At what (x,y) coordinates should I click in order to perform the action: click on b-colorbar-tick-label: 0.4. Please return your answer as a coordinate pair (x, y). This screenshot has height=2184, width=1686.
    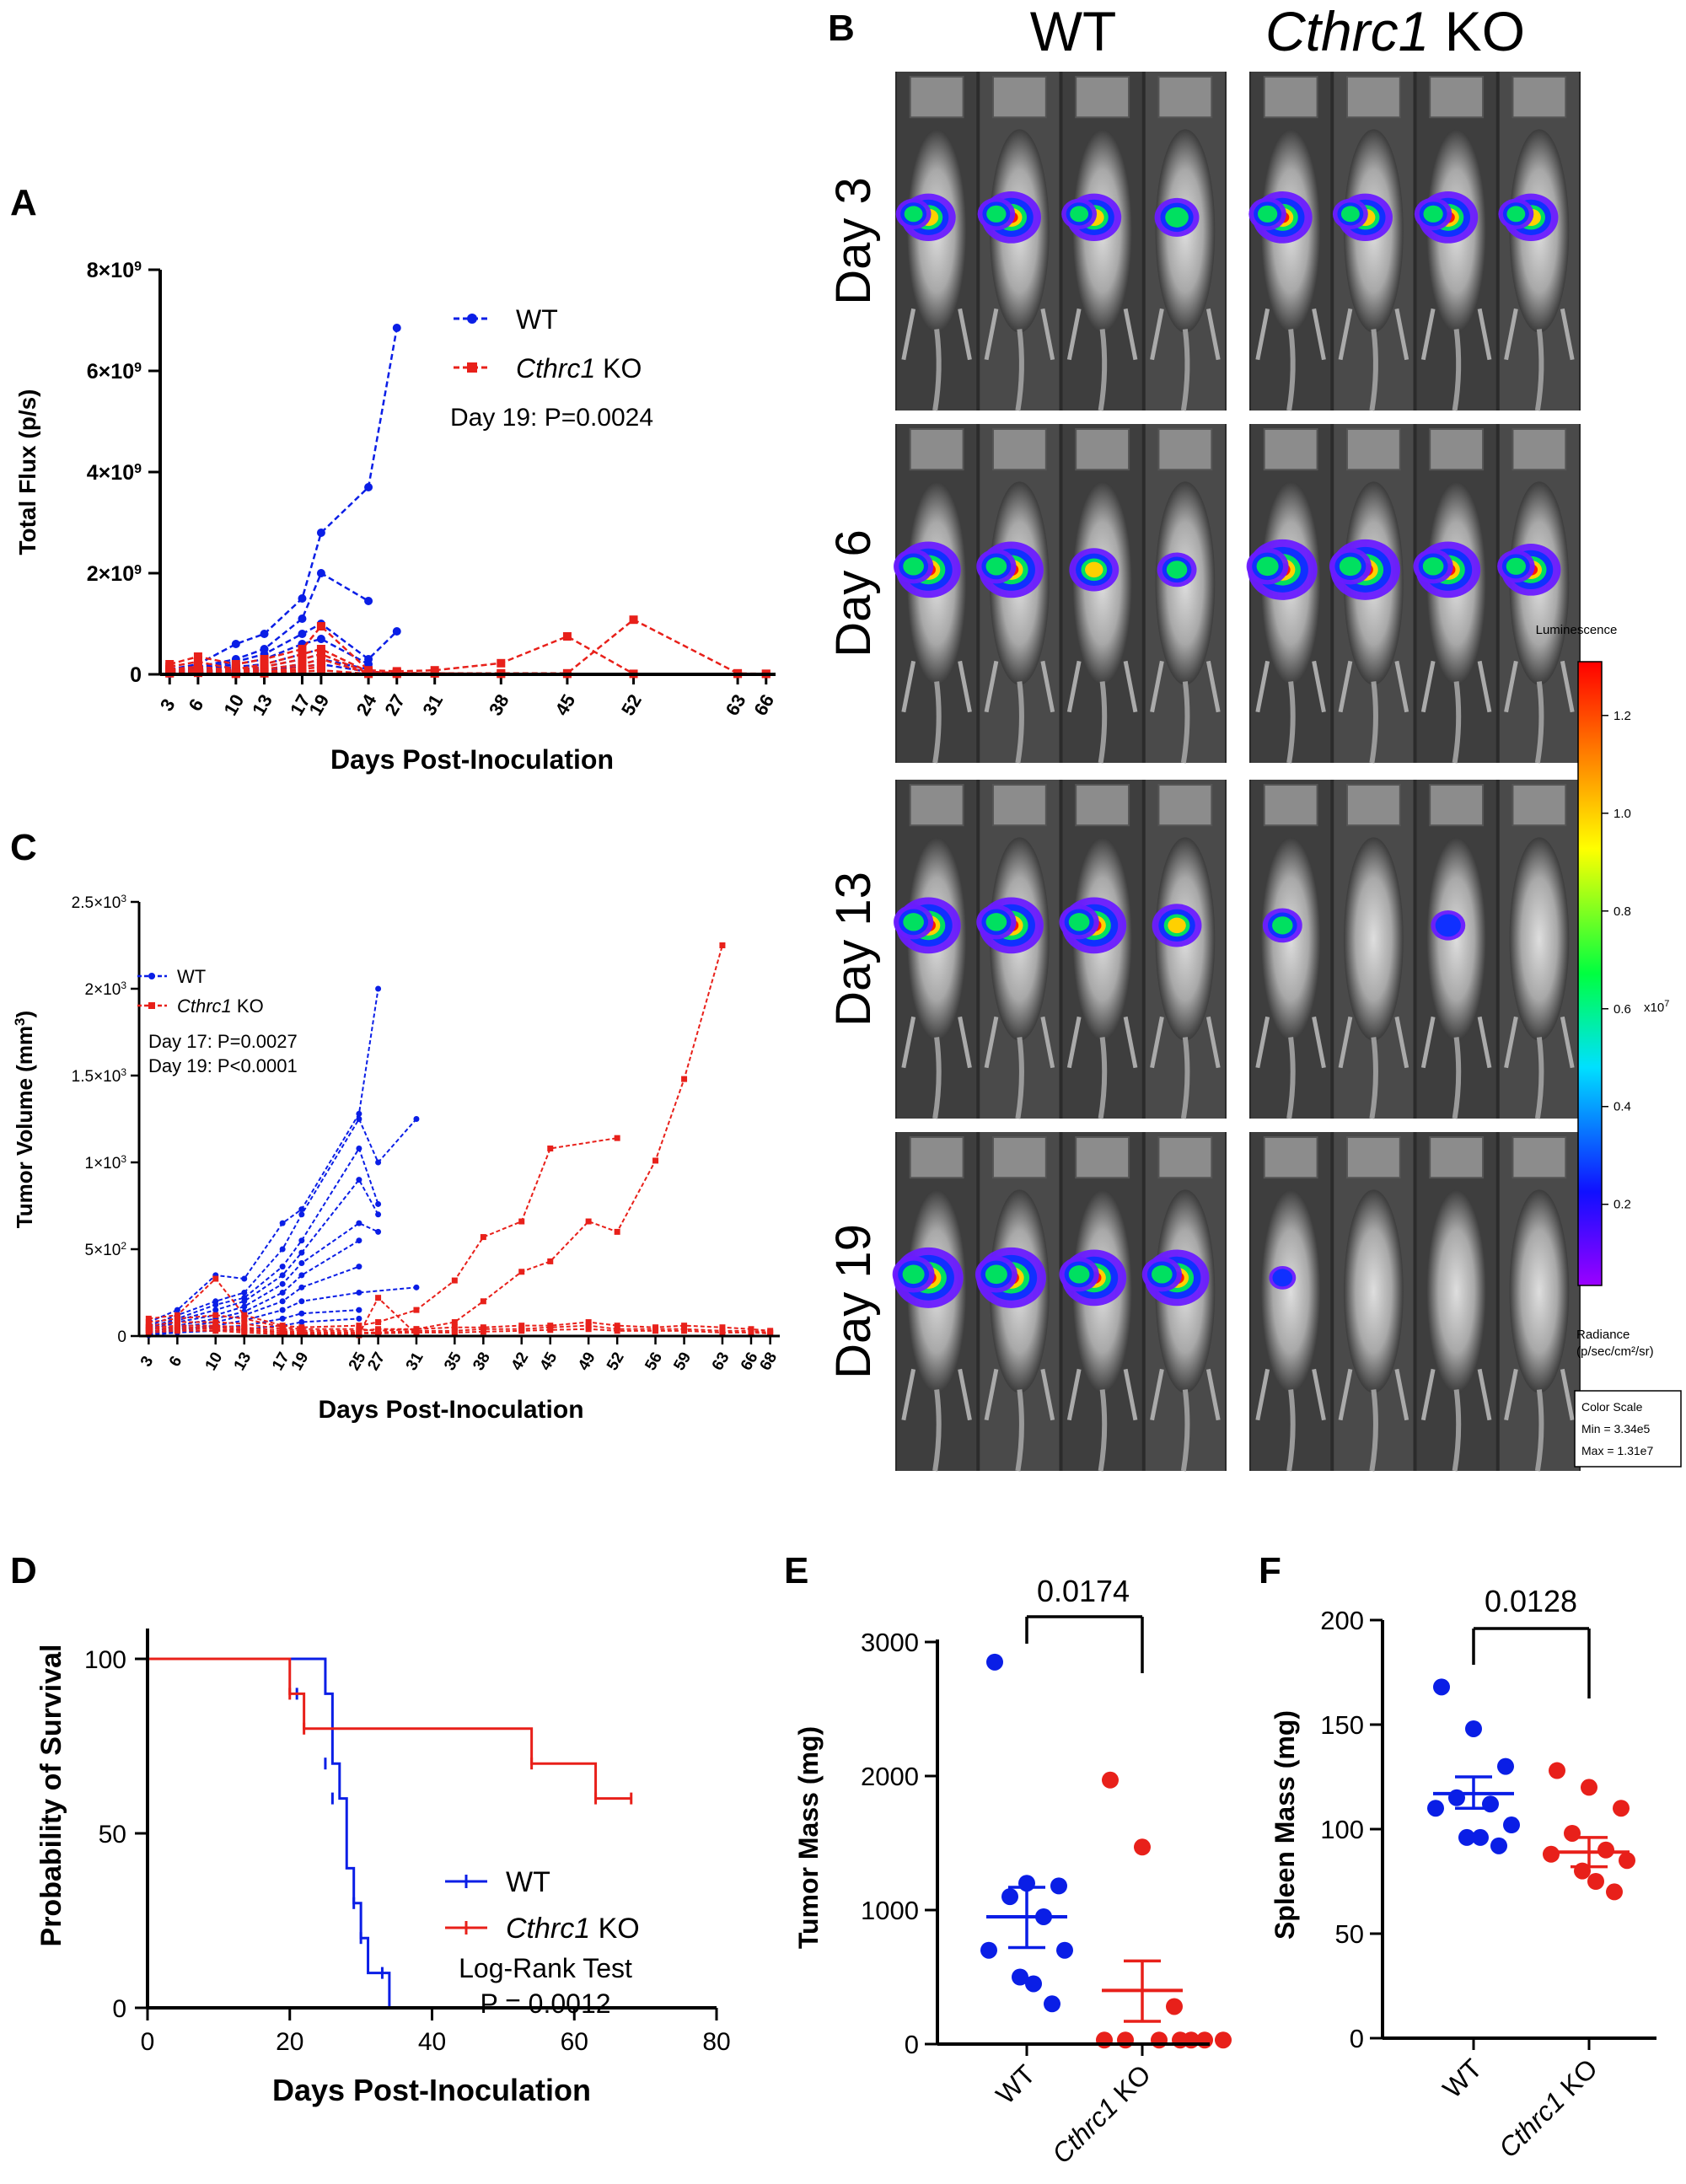
    Looking at the image, I should click on (1622, 1107).